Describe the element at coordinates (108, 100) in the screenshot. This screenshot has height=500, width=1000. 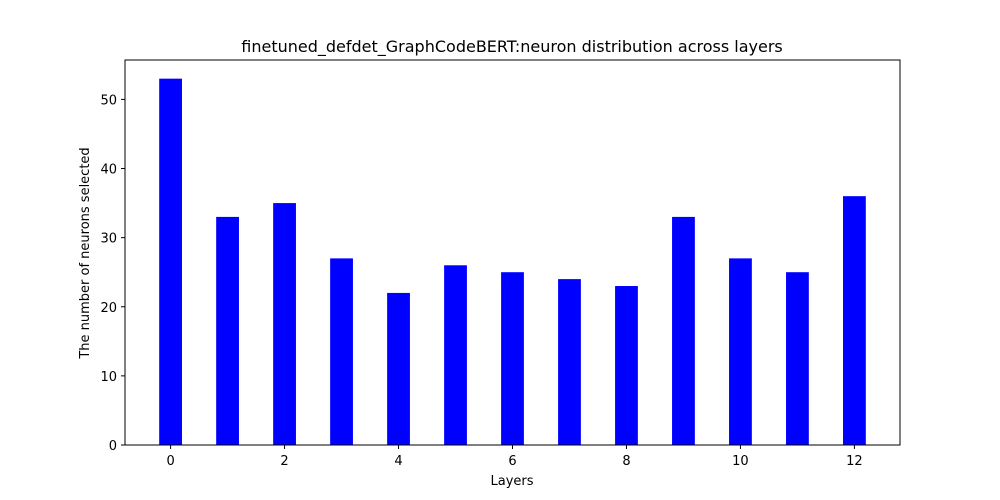
I see `y-tick-label: 50` at that location.